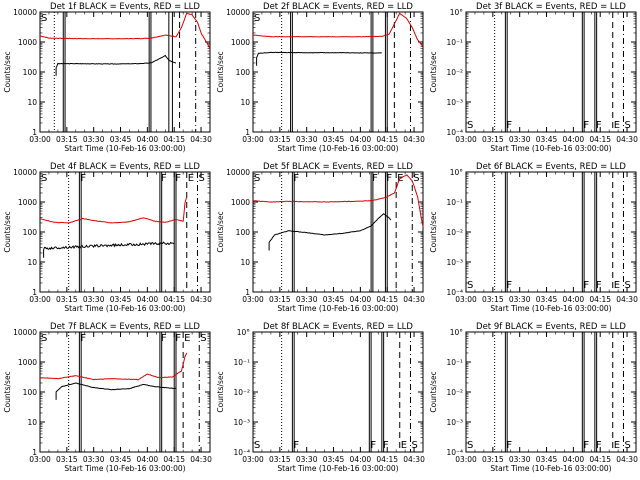  Describe the element at coordinates (551, 7) in the screenshot. I see `panel-title: Det 3f BLACK = Events, RED = LLD` at that location.